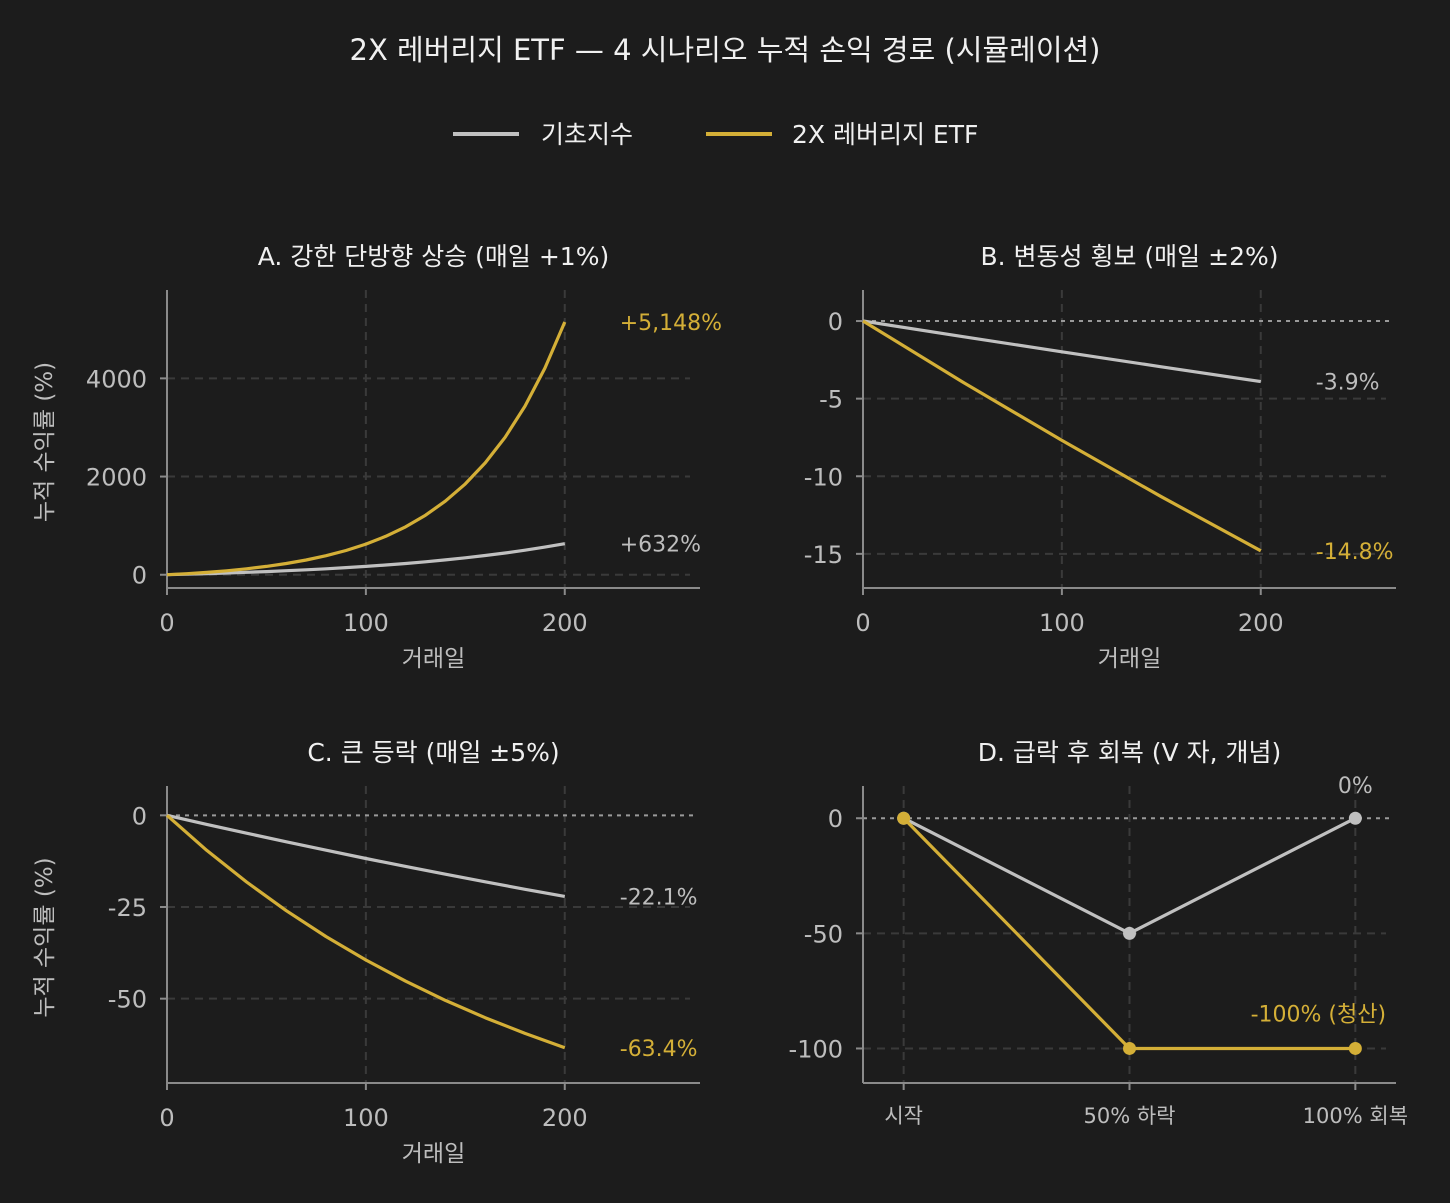 Image resolution: width=1450 pixels, height=1203 pixels. What do you see at coordinates (1062, 436) in the screenshot?
I see `panel-b-etf-line` at bounding box center [1062, 436].